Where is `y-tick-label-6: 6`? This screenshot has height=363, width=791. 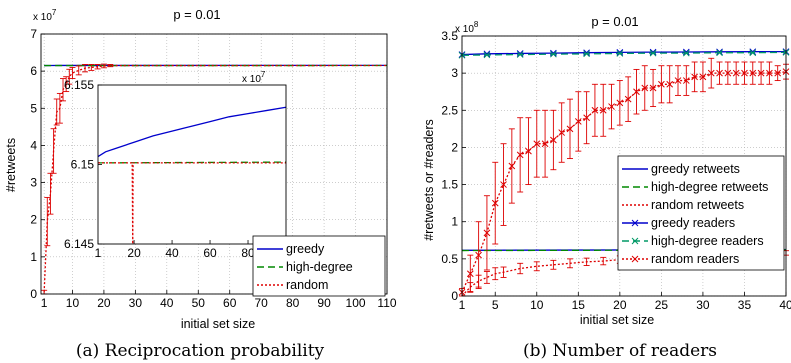 y-tick-label-6: 6 is located at coordinates (33, 71).